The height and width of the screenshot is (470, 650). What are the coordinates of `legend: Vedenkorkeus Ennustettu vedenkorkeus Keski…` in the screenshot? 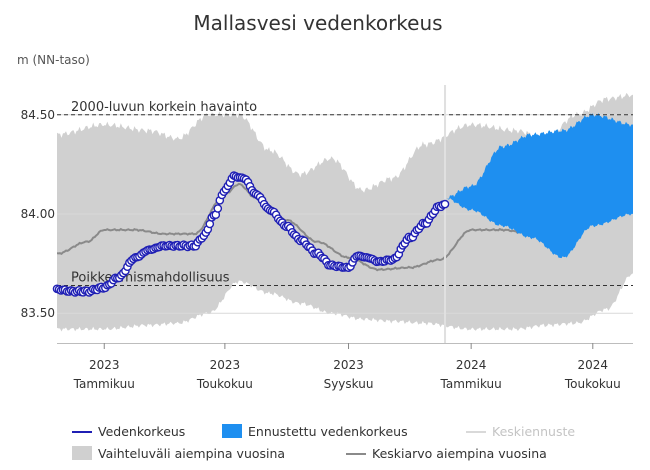 It's located at (323, 442).